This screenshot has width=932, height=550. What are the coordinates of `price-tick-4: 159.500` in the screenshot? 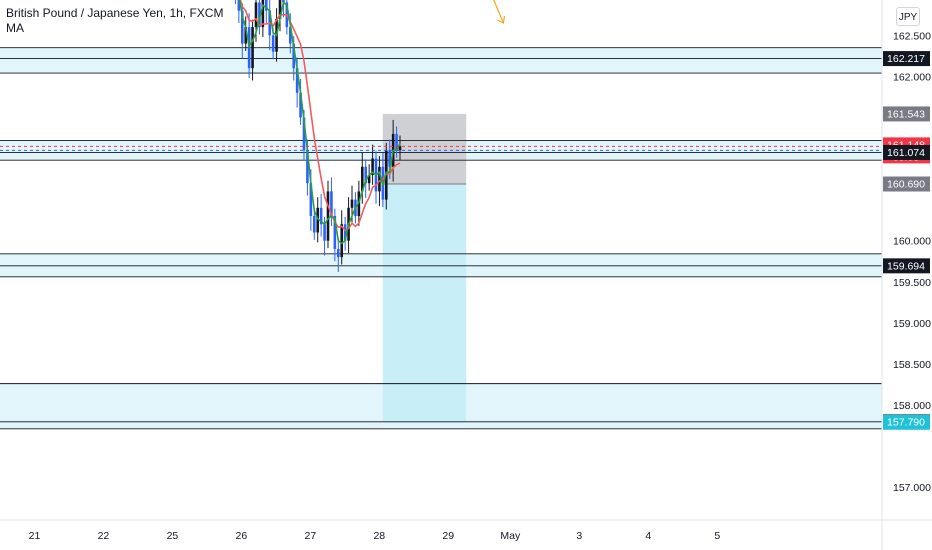 It's located at (912, 283).